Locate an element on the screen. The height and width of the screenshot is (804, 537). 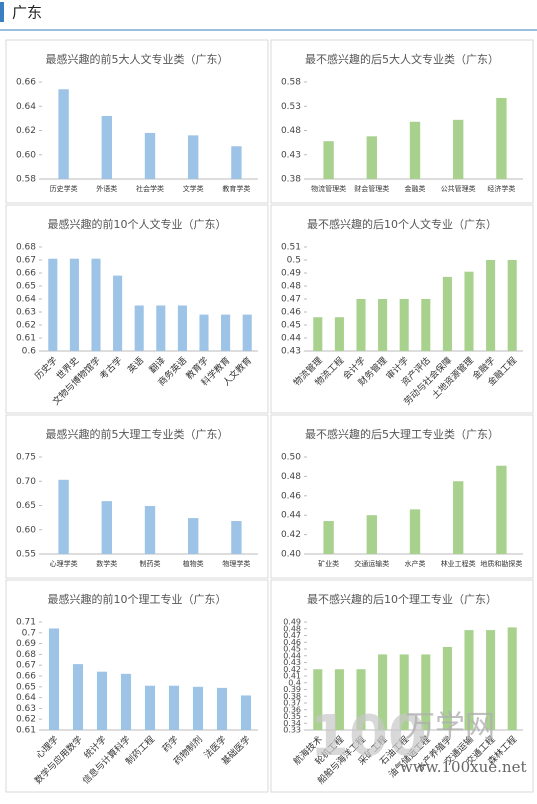
x-tick-label: 矿业类 is located at coordinates (328, 563).